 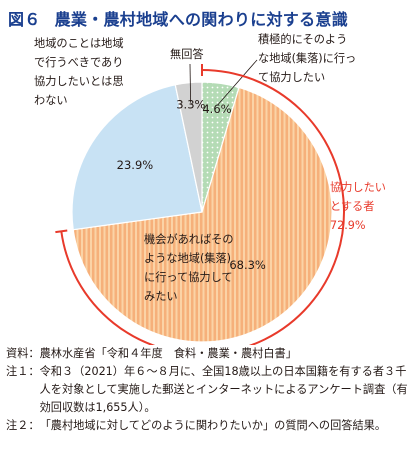 I want to click on leader-lines, so click(x=223, y=82).